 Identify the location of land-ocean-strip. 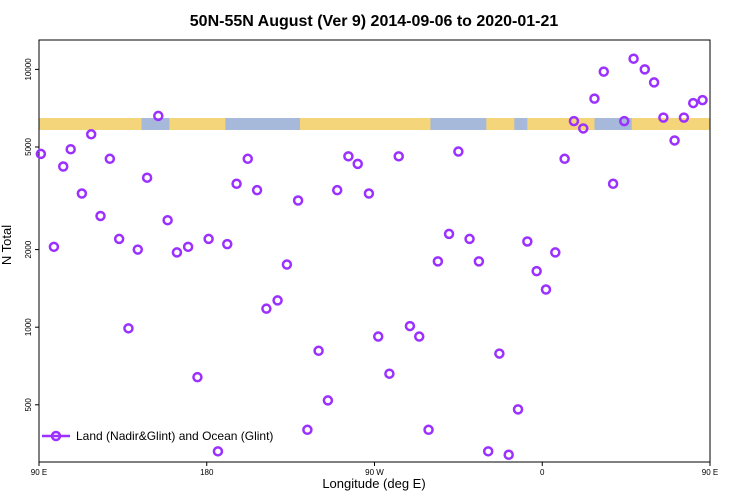
(374, 124).